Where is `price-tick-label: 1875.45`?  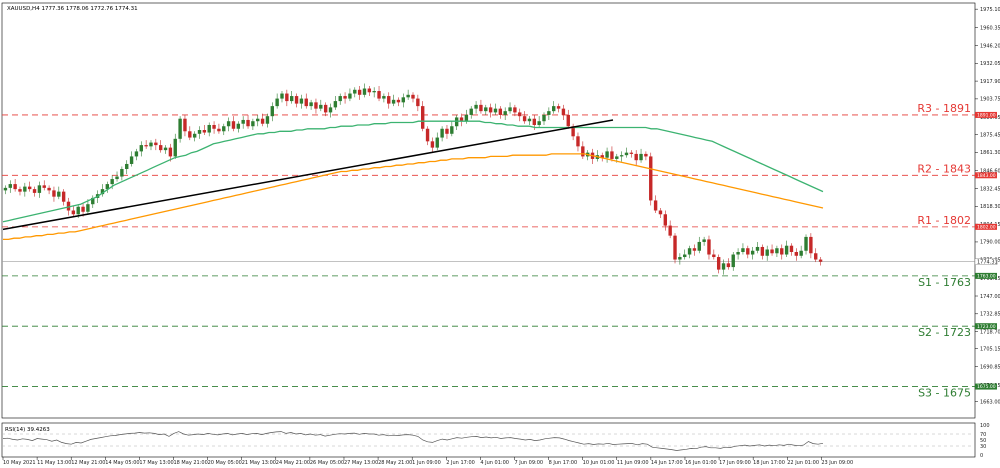 price-tick-label: 1875.45 is located at coordinates (990, 135).